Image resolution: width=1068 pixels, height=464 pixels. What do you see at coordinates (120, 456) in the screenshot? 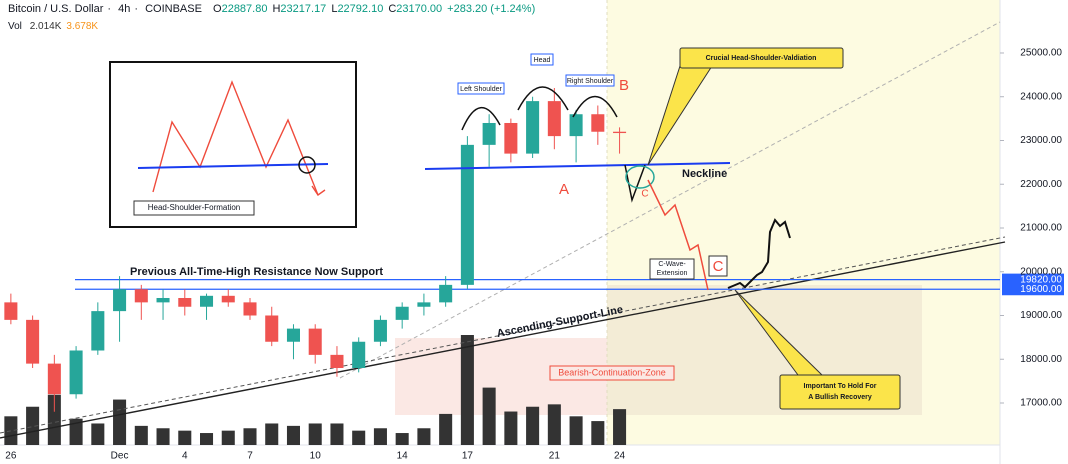
I see `x-tick-label: Dec` at bounding box center [120, 456].